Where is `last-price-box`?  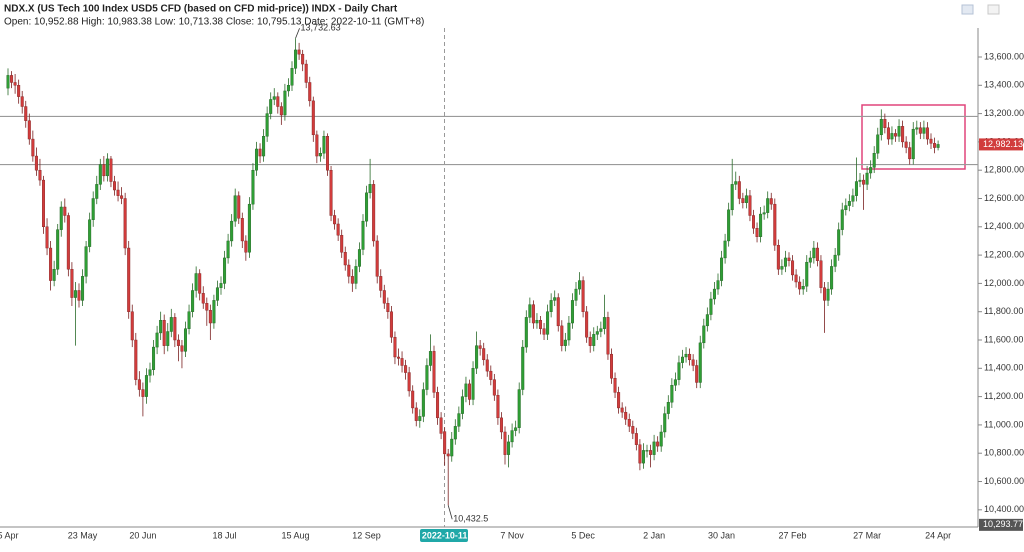 last-price-box is located at coordinates (1001, 144).